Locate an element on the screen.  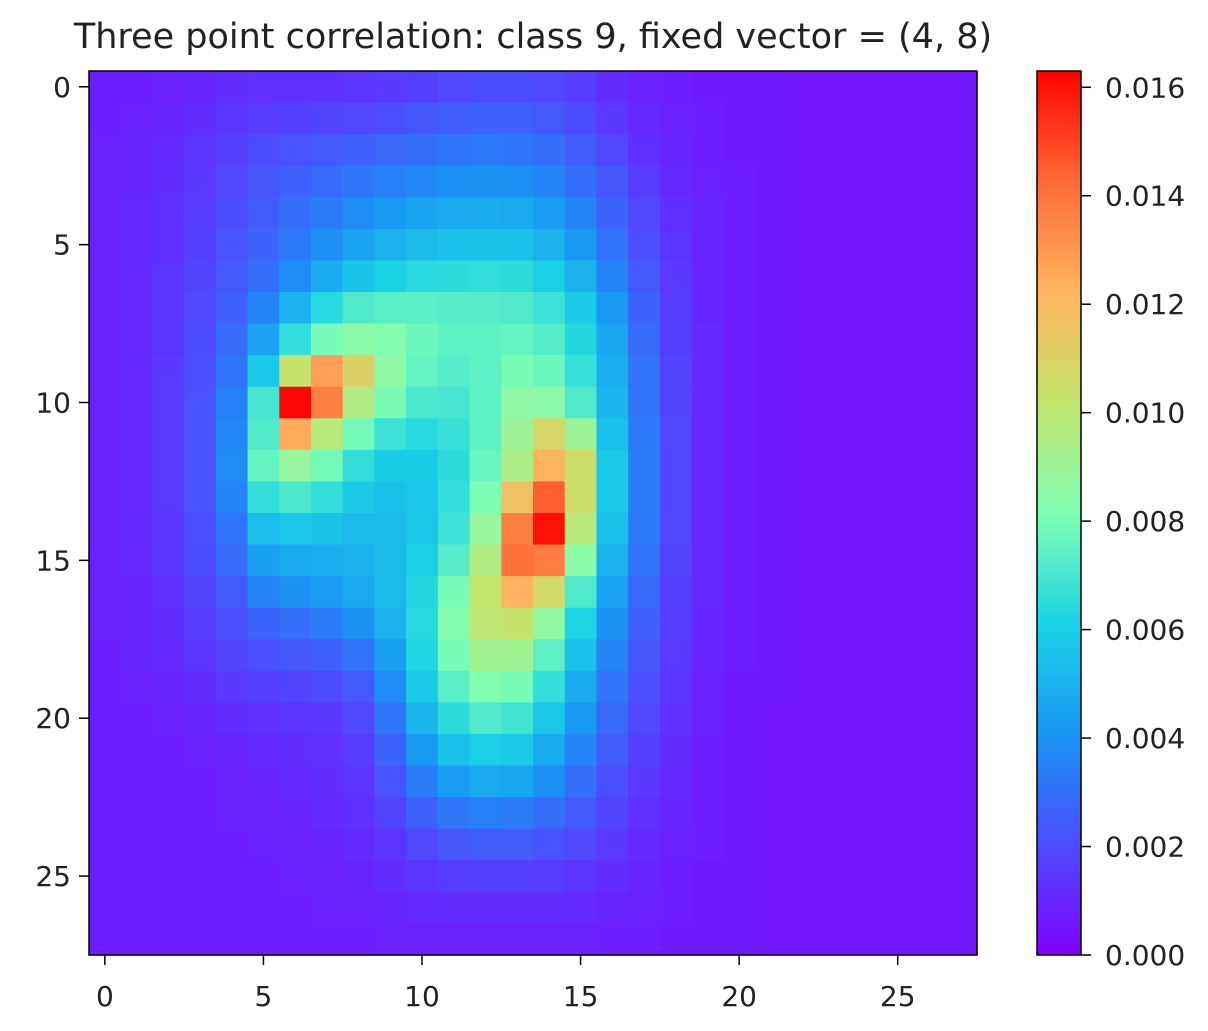
colorbar-tick-label: 0.014 is located at coordinates (1145, 196).